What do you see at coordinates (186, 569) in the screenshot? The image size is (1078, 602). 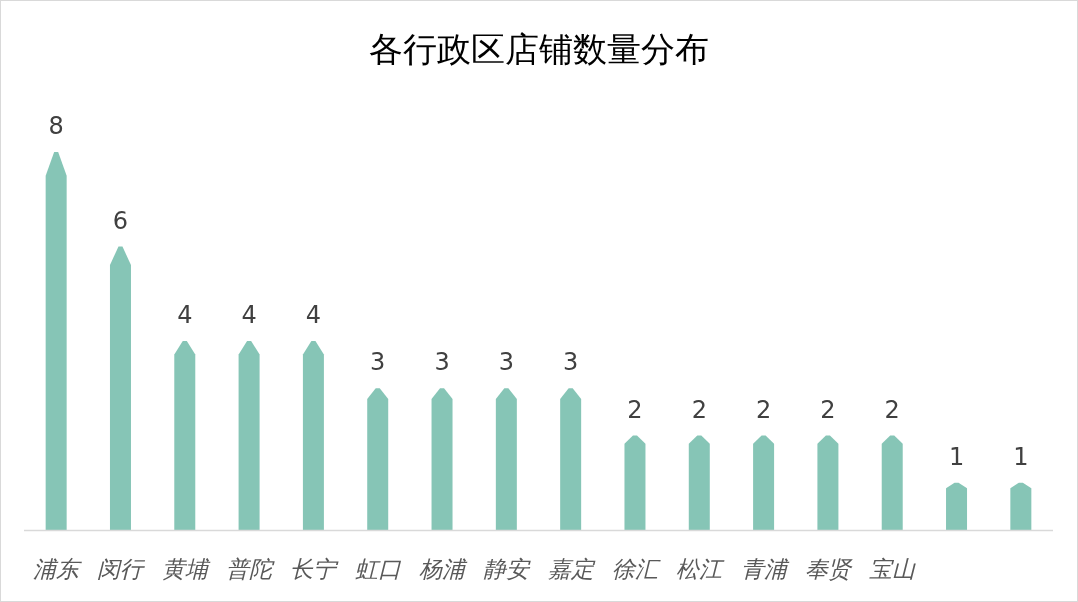 I see `x-tick-label: 黄埔` at bounding box center [186, 569].